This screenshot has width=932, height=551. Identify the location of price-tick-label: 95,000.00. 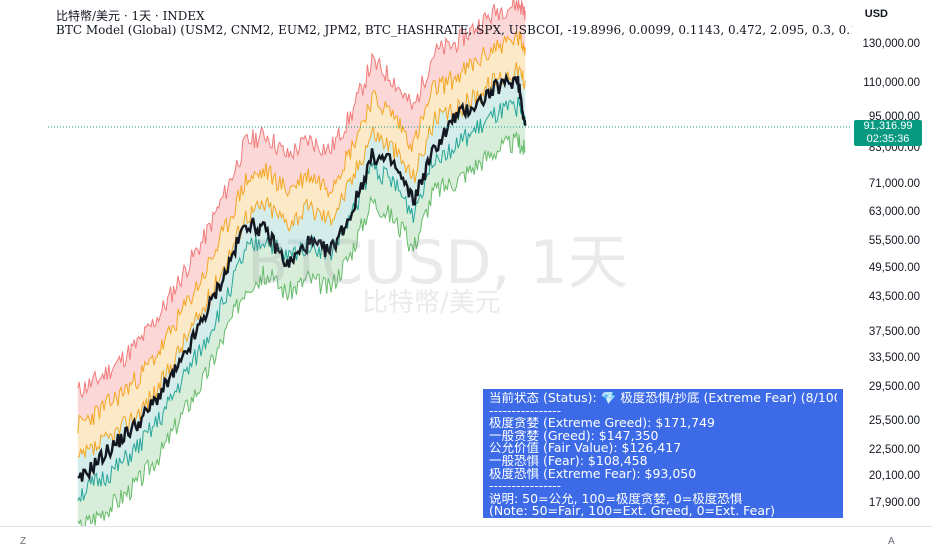
(894, 116).